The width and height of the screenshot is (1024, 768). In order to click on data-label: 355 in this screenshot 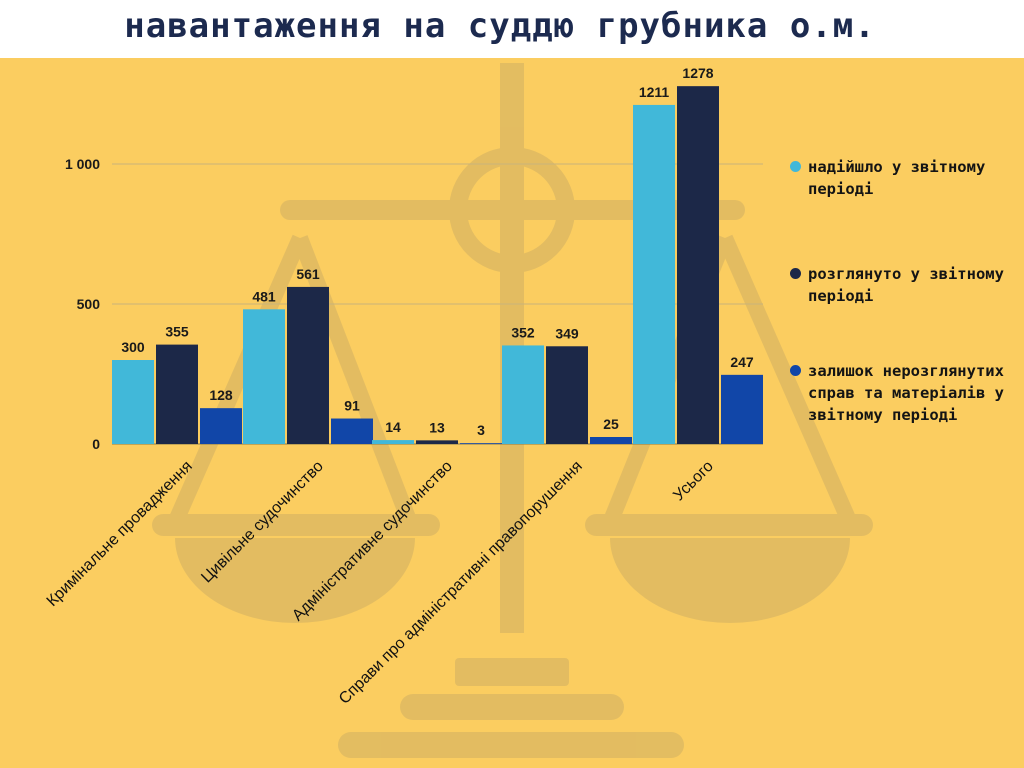, I will do `click(177, 332)`.